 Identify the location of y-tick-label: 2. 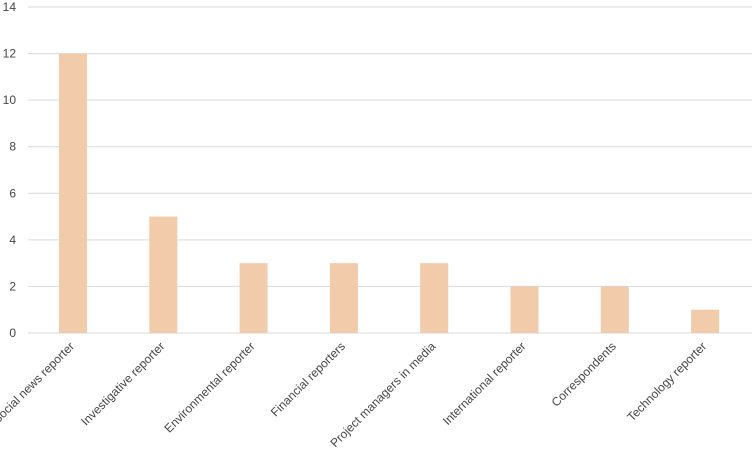
(12, 286).